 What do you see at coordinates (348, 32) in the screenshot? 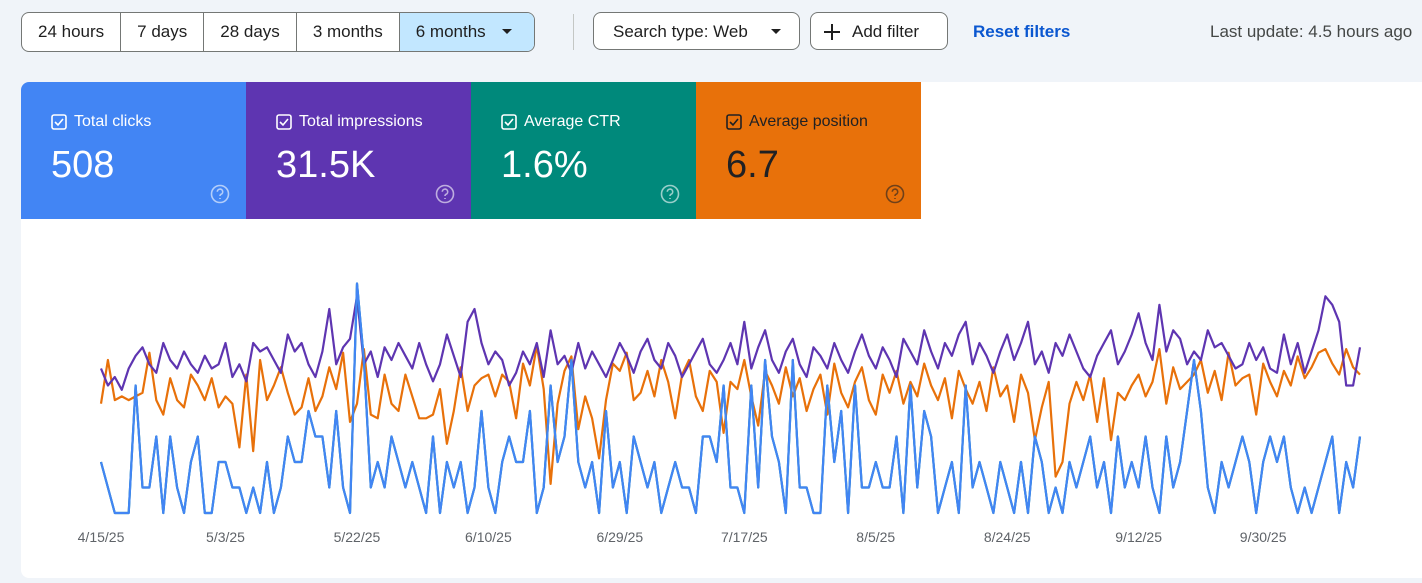
I see `range-option: 3 months` at bounding box center [348, 32].